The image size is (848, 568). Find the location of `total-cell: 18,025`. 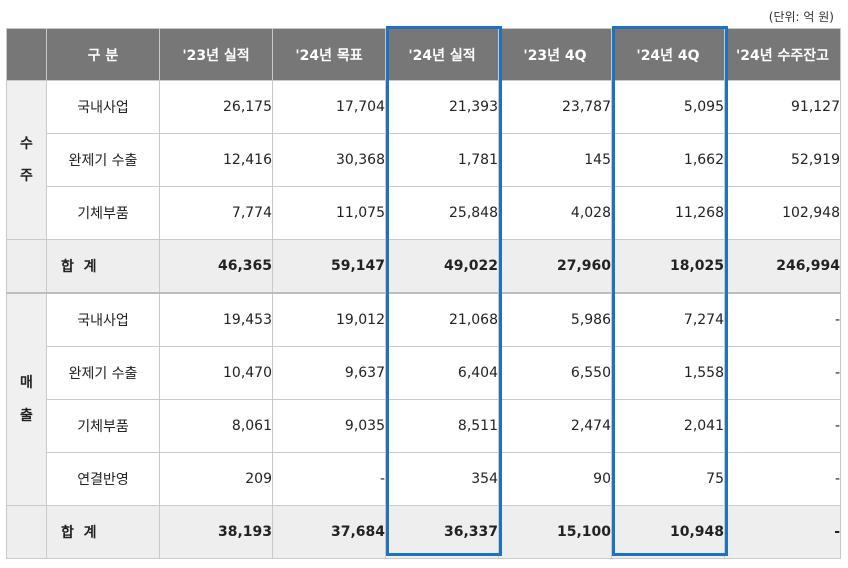

total-cell: 18,025 is located at coordinates (668, 266).